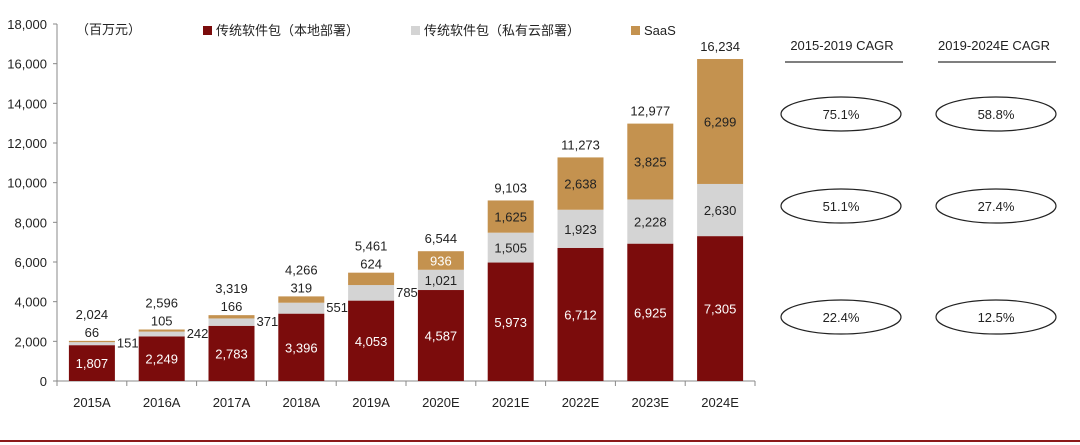  I want to click on cagr-header-2019-2024: 2019-2024E CAGR, so click(994, 45).